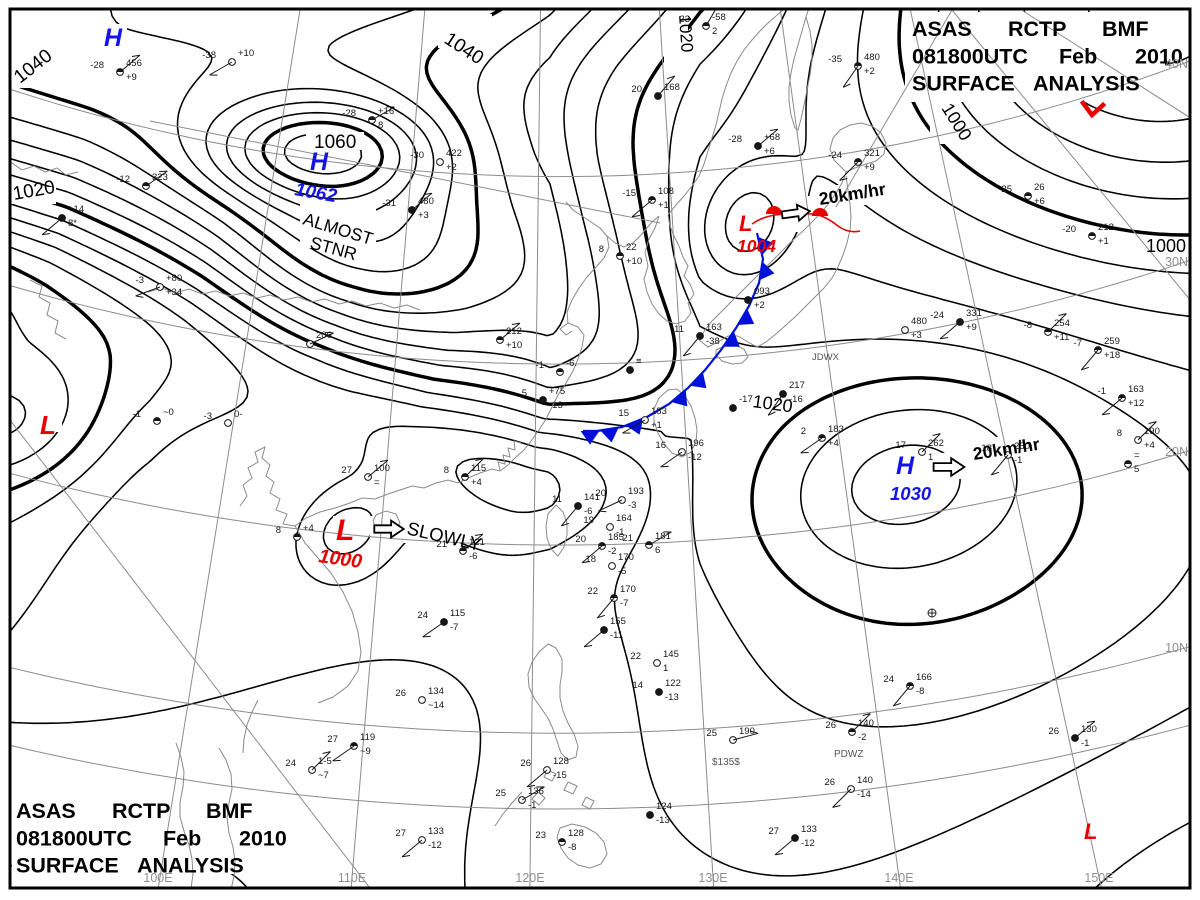  I want to click on svg-text: 217, so click(797, 385).